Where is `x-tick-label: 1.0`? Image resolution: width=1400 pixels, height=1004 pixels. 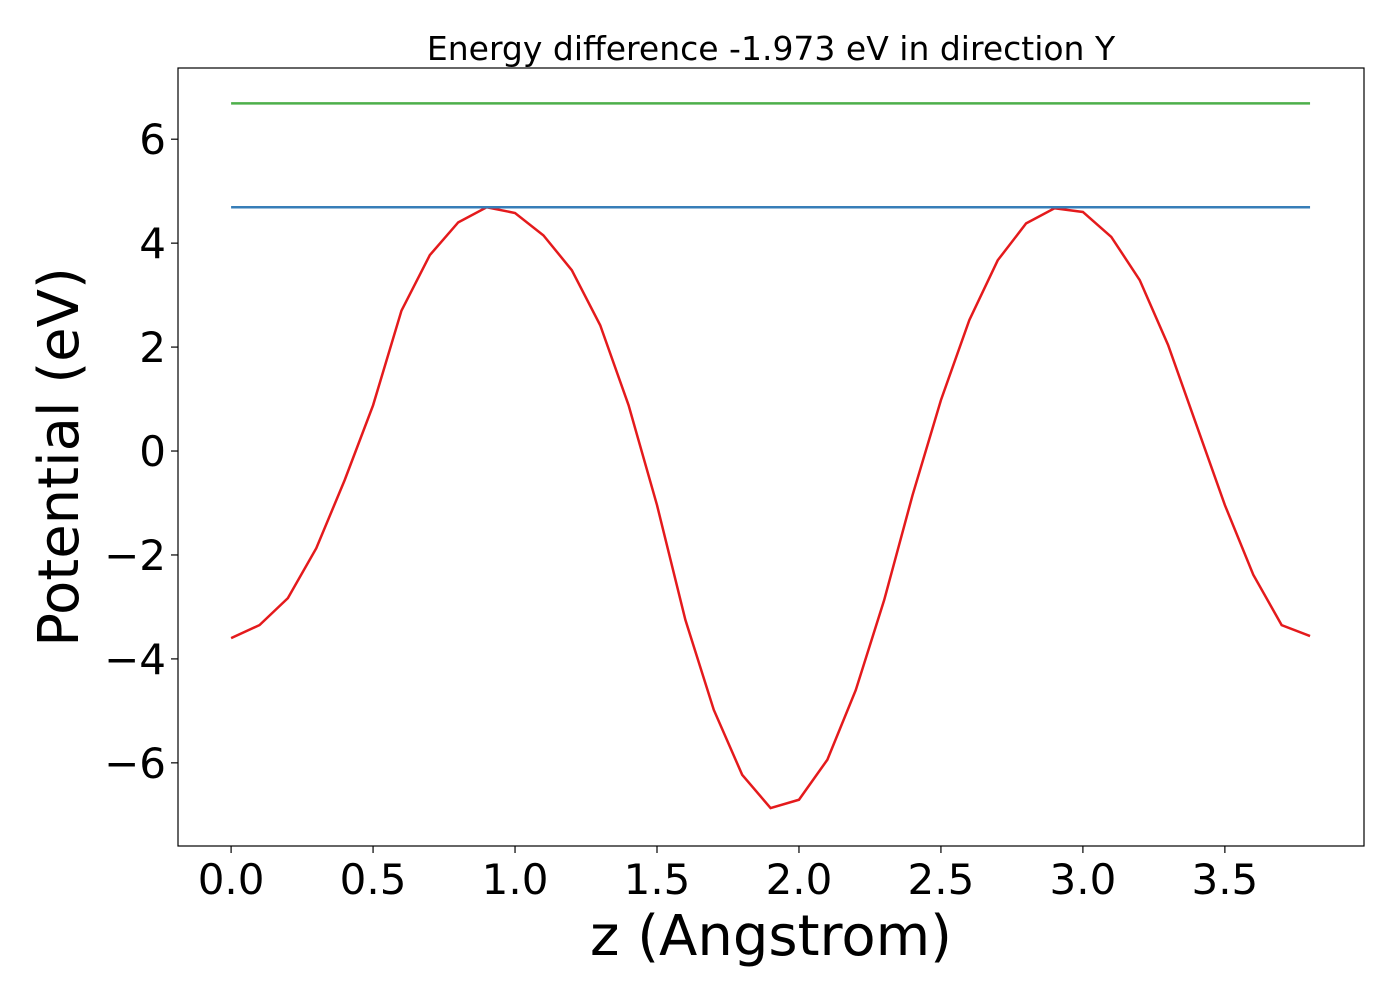 x-tick-label: 1.0 is located at coordinates (515, 879).